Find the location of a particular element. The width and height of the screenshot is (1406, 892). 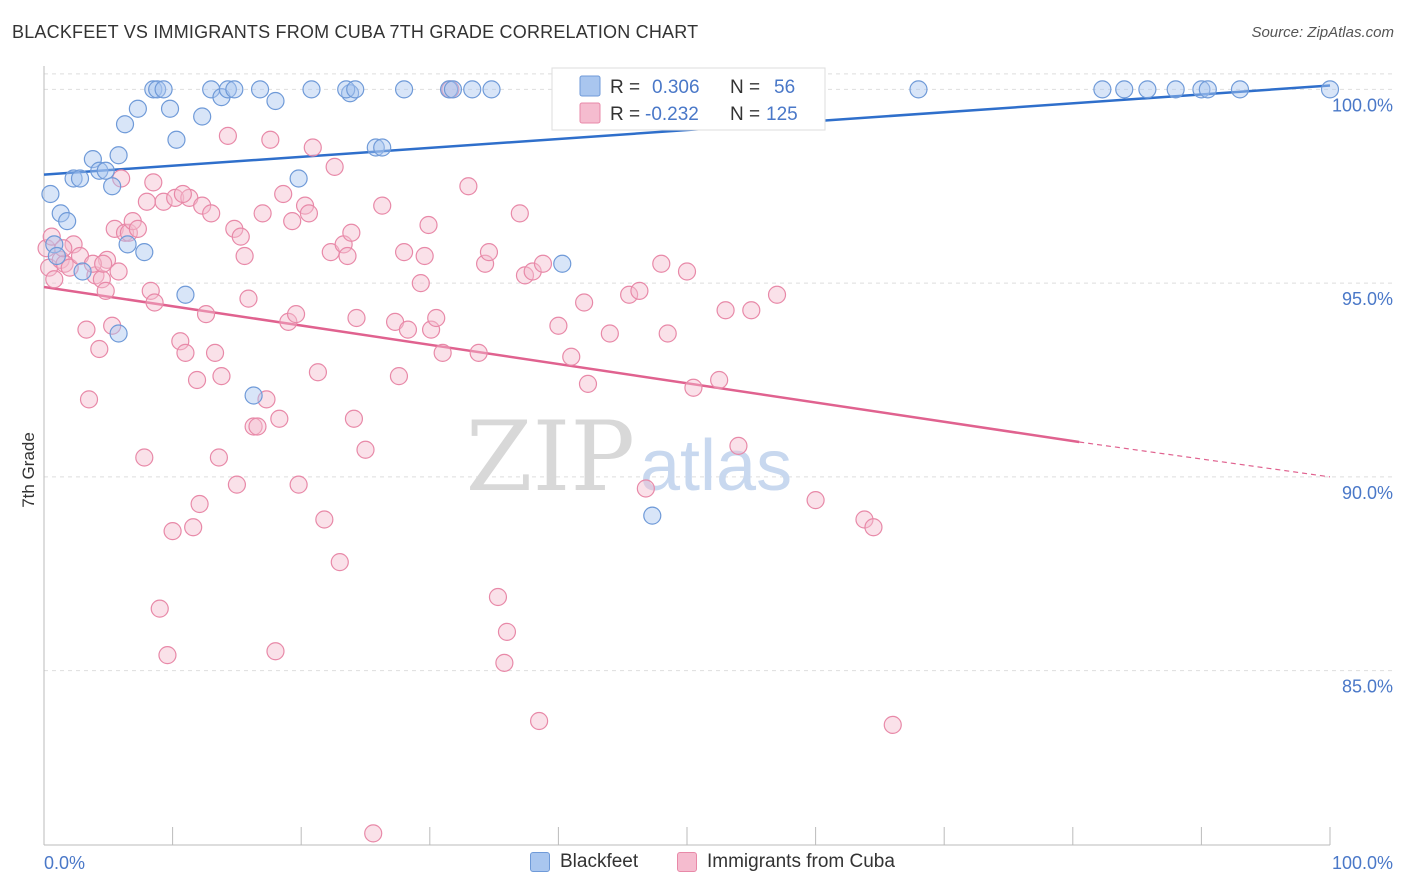

stats-legend: R = 0.306 N = 56 R = -0.232 N = 125 is located at coordinates (688, 99).